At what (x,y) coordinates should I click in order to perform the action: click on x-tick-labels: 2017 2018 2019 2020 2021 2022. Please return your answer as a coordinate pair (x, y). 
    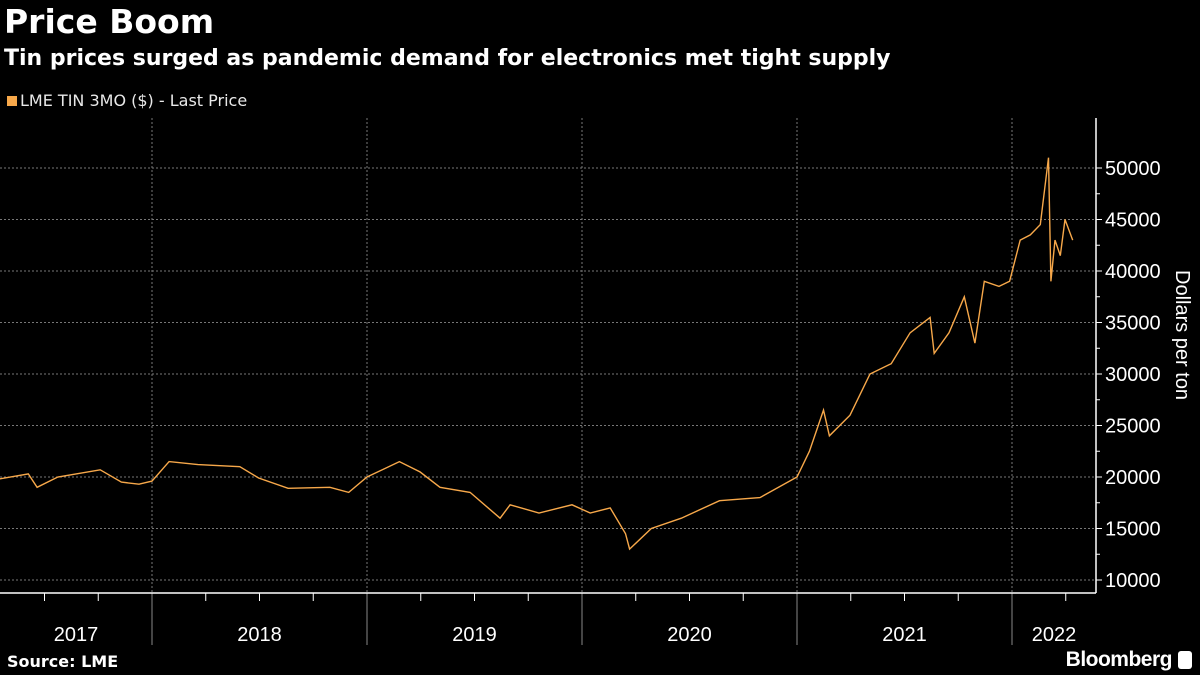
    Looking at the image, I should click on (565, 635).